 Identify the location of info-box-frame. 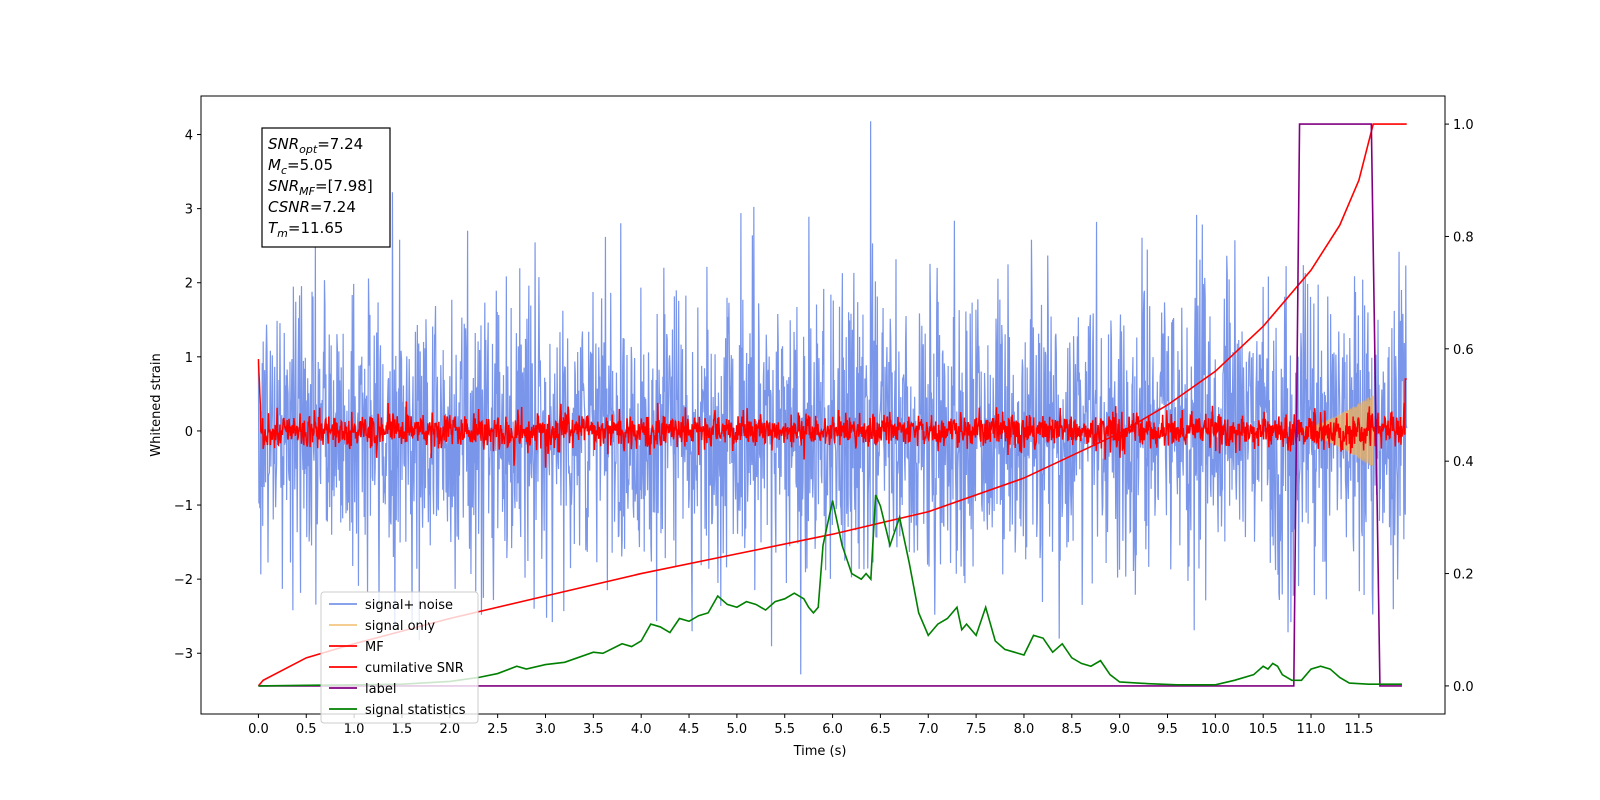
(326, 187).